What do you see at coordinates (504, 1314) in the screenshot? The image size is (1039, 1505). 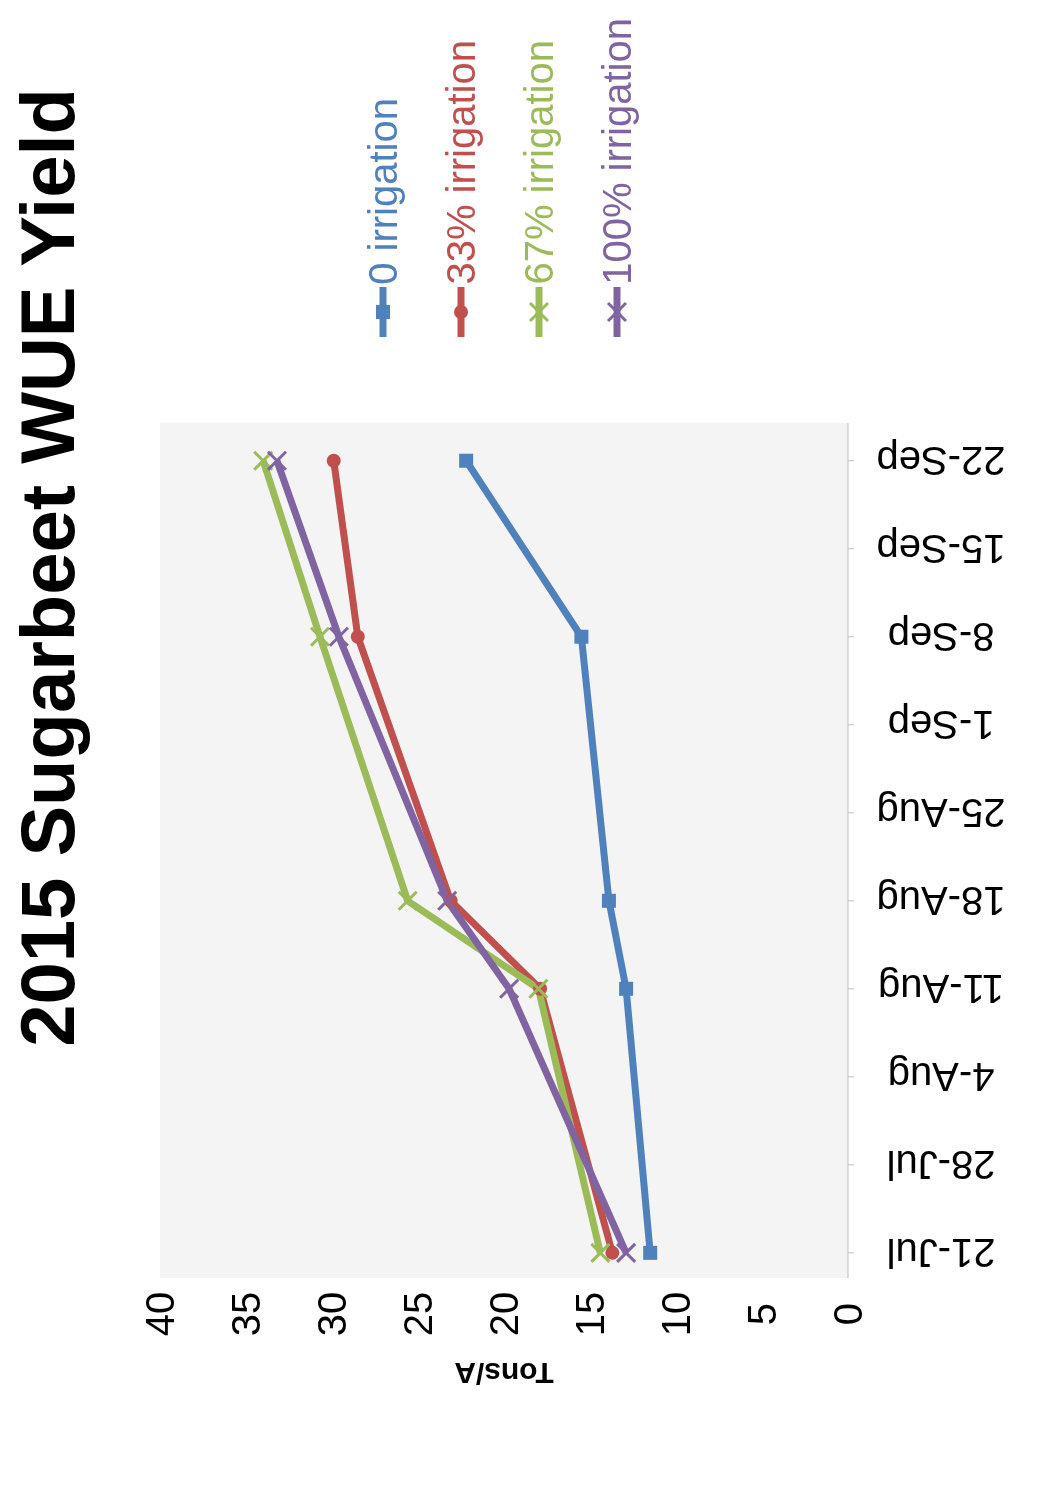 I see `x-tick-label: 20` at bounding box center [504, 1314].